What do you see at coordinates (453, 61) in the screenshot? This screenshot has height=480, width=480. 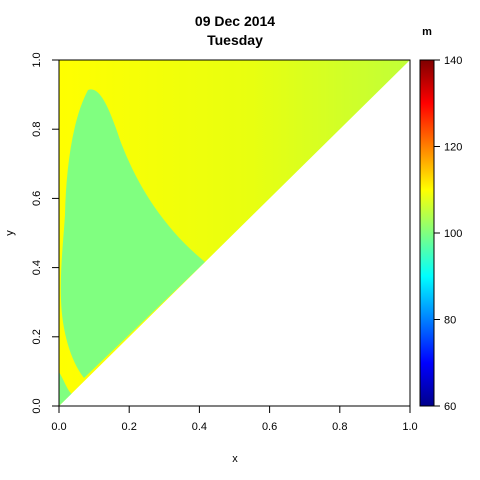 I see `colorbar-tick-label: 140` at bounding box center [453, 61].